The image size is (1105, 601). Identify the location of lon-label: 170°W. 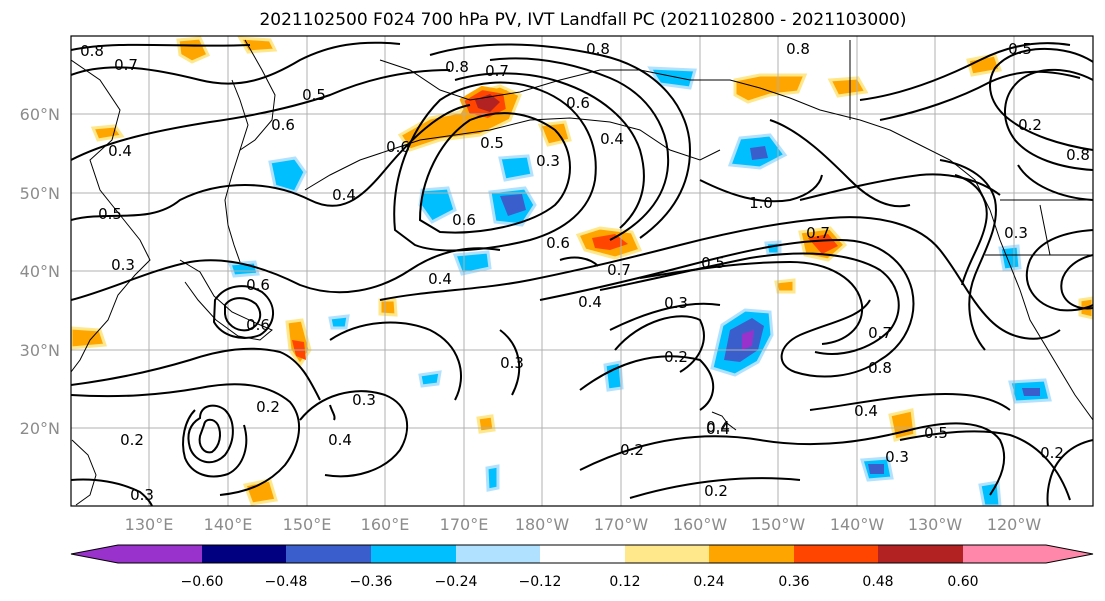
(621, 524).